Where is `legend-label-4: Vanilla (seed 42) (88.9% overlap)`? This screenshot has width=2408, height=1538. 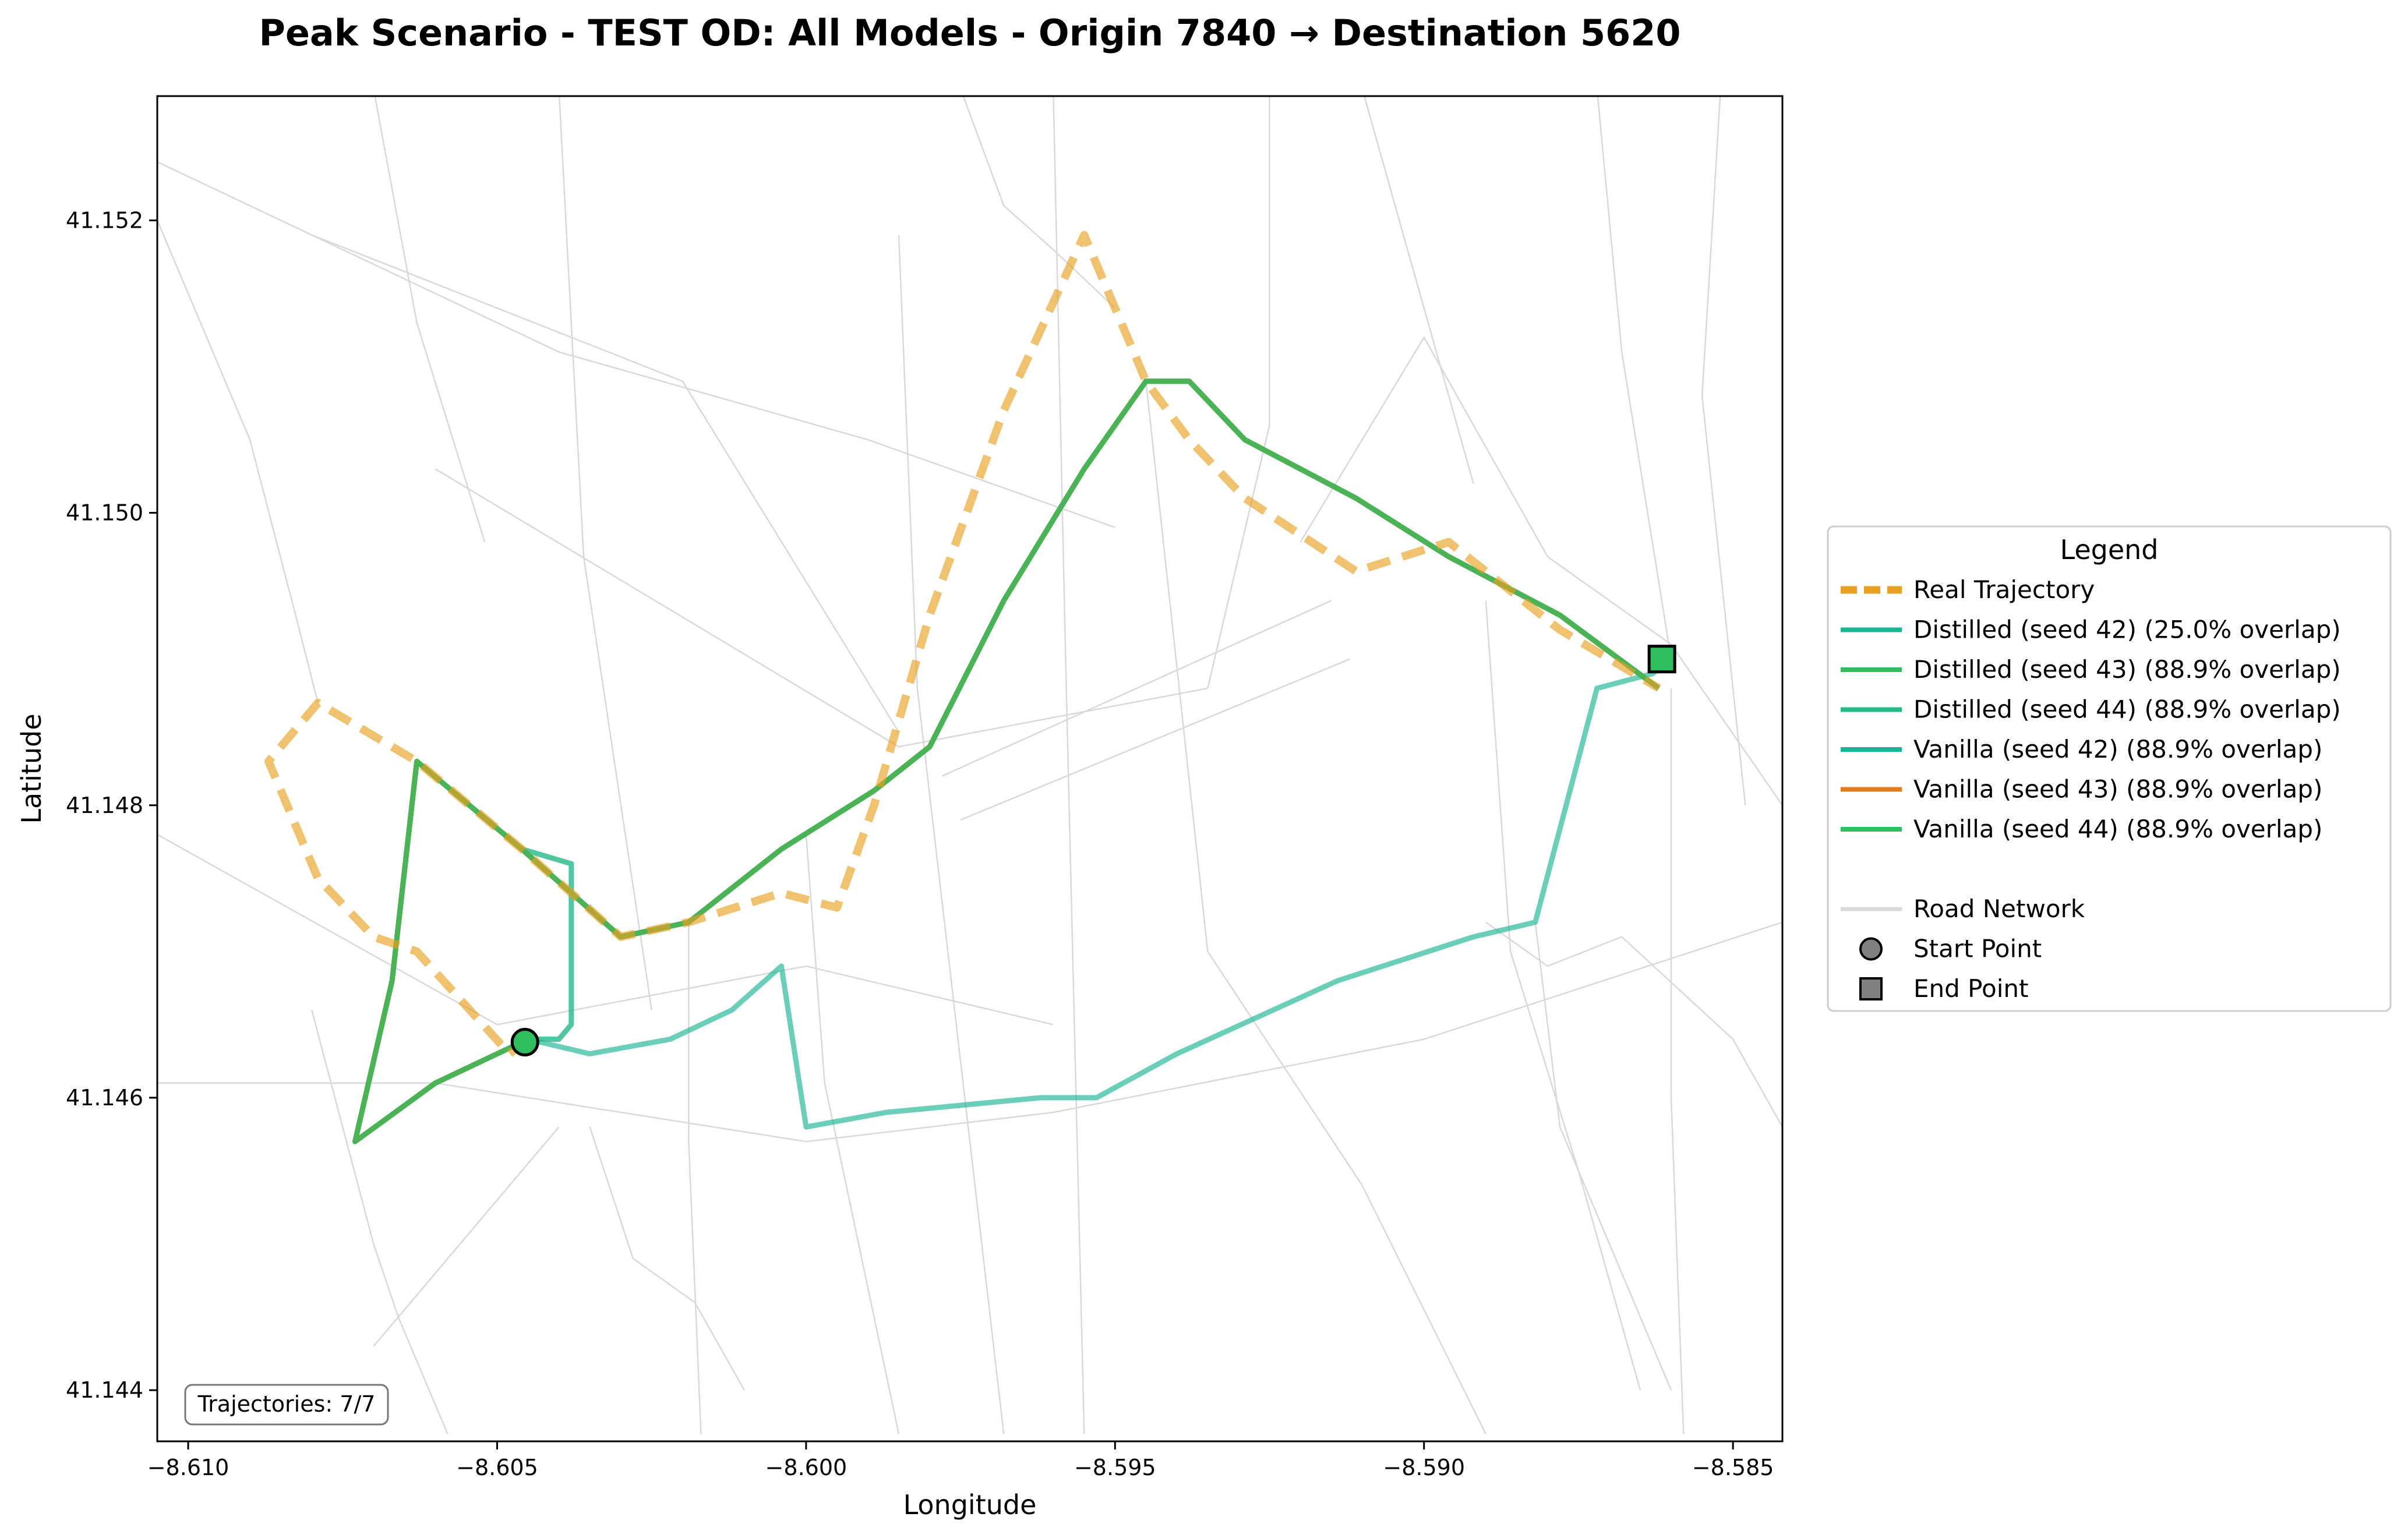
legend-label-4: Vanilla (seed 42) (88.9% overlap) is located at coordinates (2117, 749).